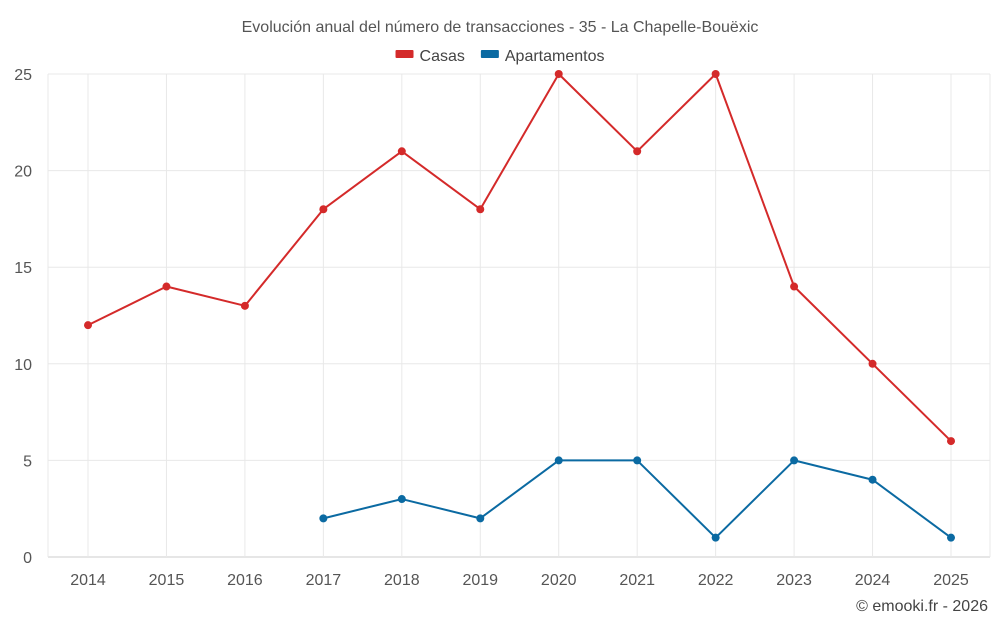 This screenshot has width=1000, height=625. Describe the element at coordinates (23, 268) in the screenshot. I see `y-tick-label: 15` at that location.